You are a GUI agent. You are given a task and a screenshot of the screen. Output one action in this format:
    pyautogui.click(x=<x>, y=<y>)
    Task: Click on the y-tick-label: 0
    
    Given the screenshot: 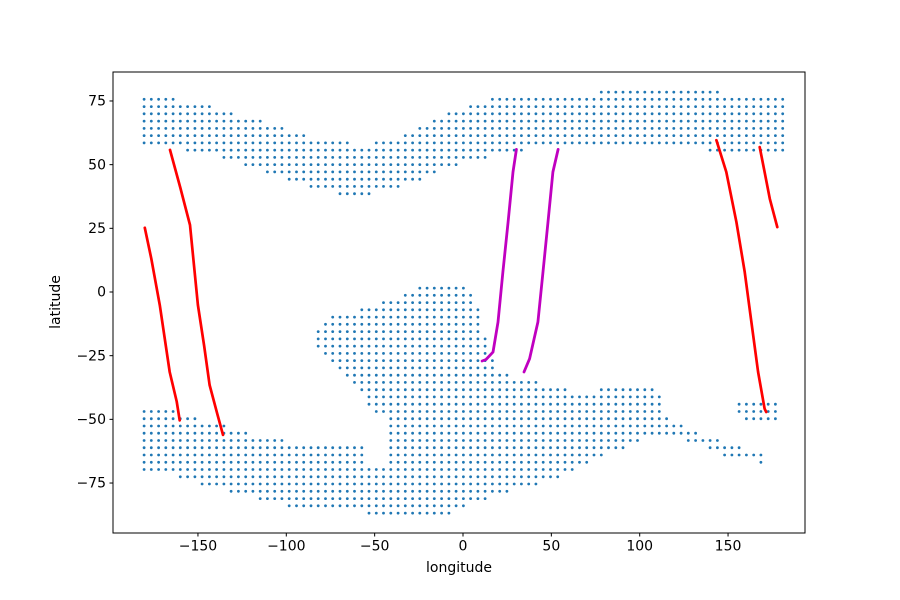 What is the action you would take?
    pyautogui.click(x=101, y=293)
    